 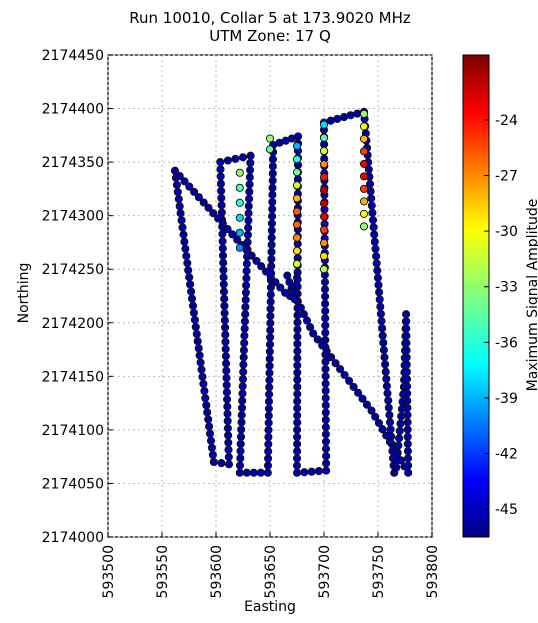 What do you see at coordinates (73, 110) in the screenshot?
I see `y-tick-label: 2174400` at bounding box center [73, 110].